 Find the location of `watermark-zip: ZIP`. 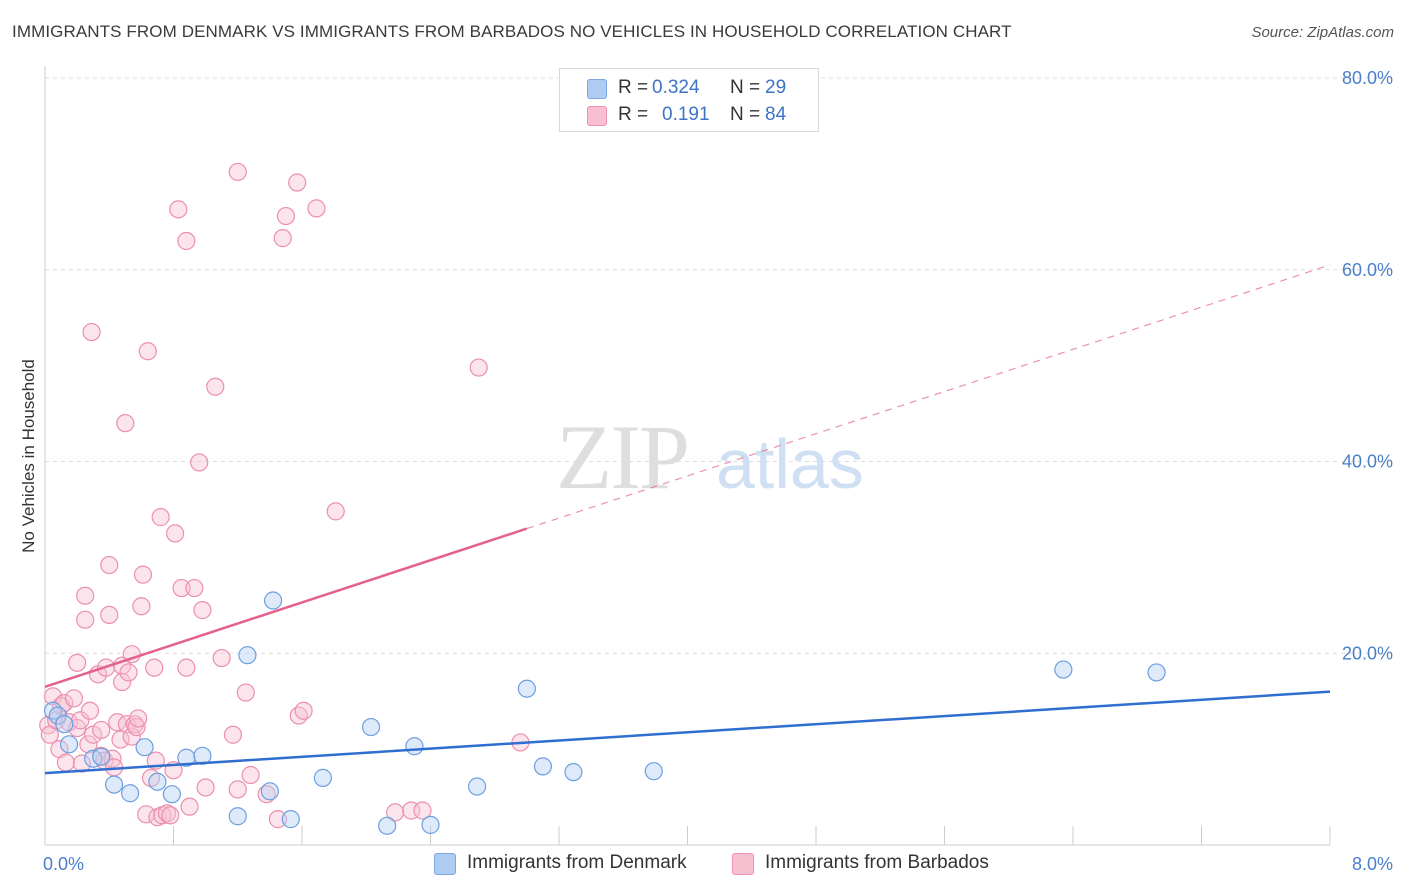

watermark-zip: ZIP is located at coordinates (622, 457).